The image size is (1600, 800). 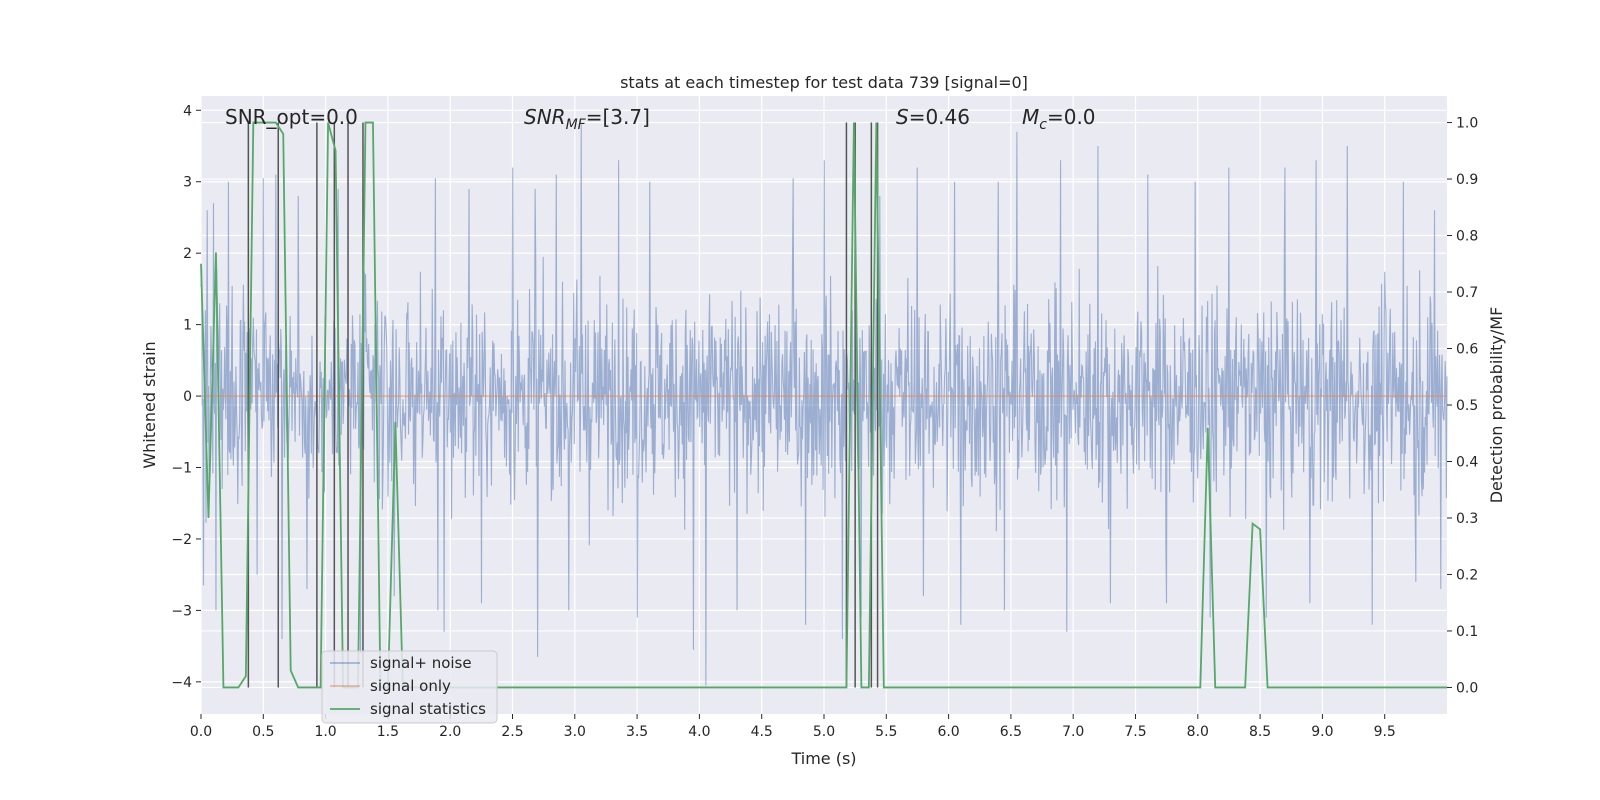 I want to click on x-tick-label: 6.0, so click(x=948, y=732).